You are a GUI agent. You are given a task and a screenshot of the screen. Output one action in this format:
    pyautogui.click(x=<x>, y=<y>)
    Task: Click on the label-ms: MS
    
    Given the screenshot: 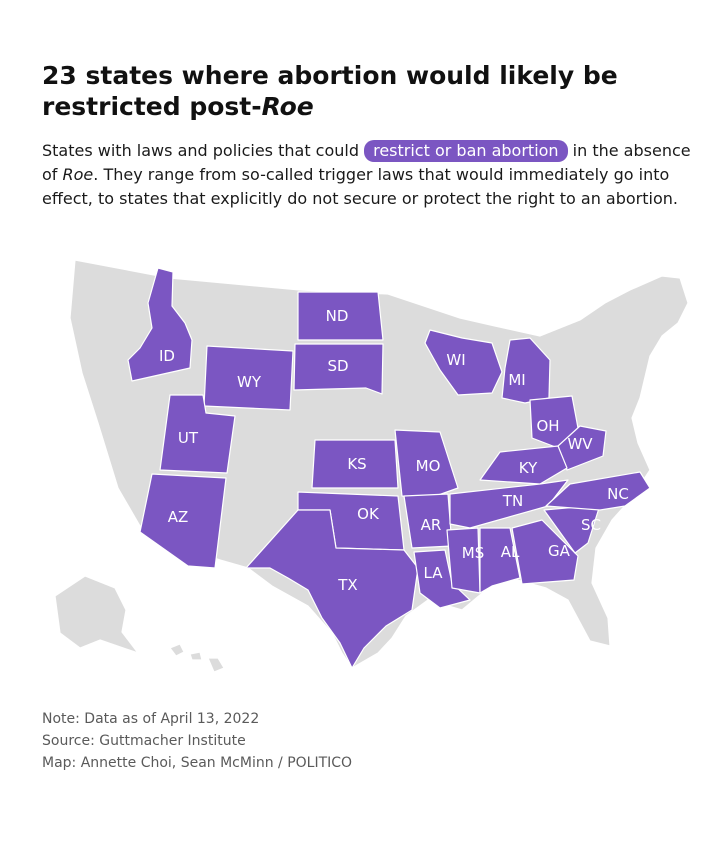 What is the action you would take?
    pyautogui.click(x=473, y=553)
    